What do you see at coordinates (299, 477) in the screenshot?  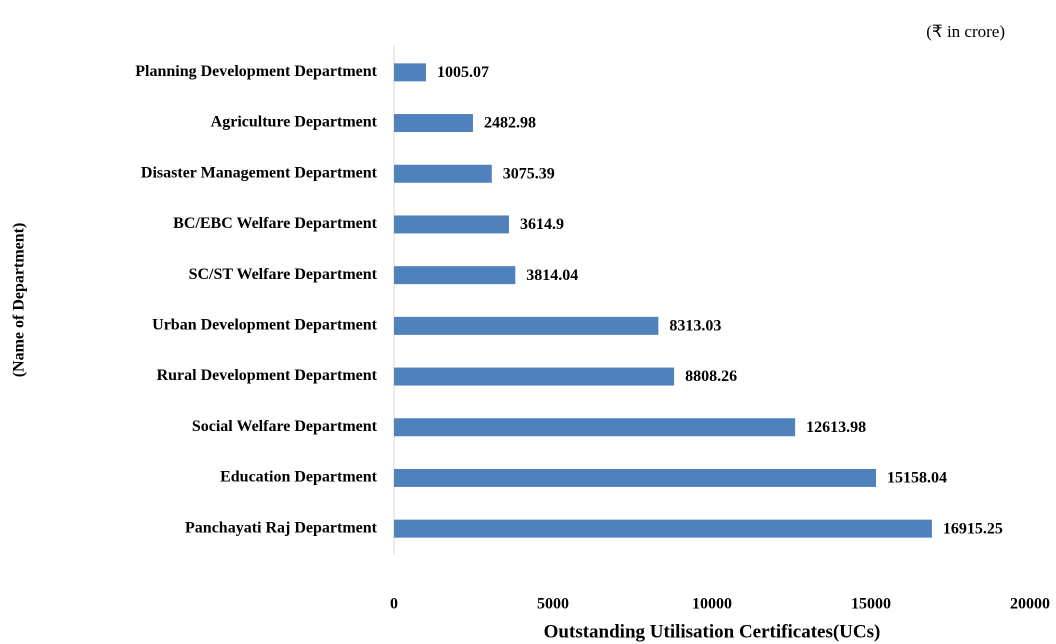 I see `y-tick-label: Education Department` at bounding box center [299, 477].